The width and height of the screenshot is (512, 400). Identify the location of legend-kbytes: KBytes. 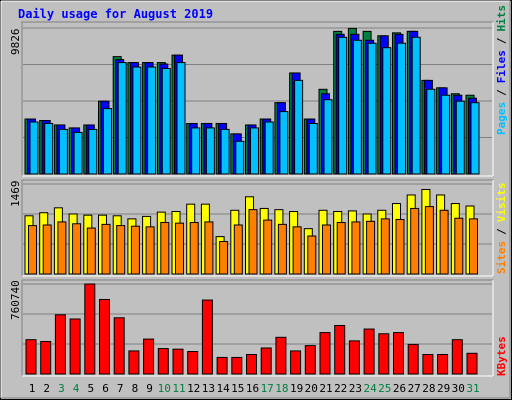
(501, 356).